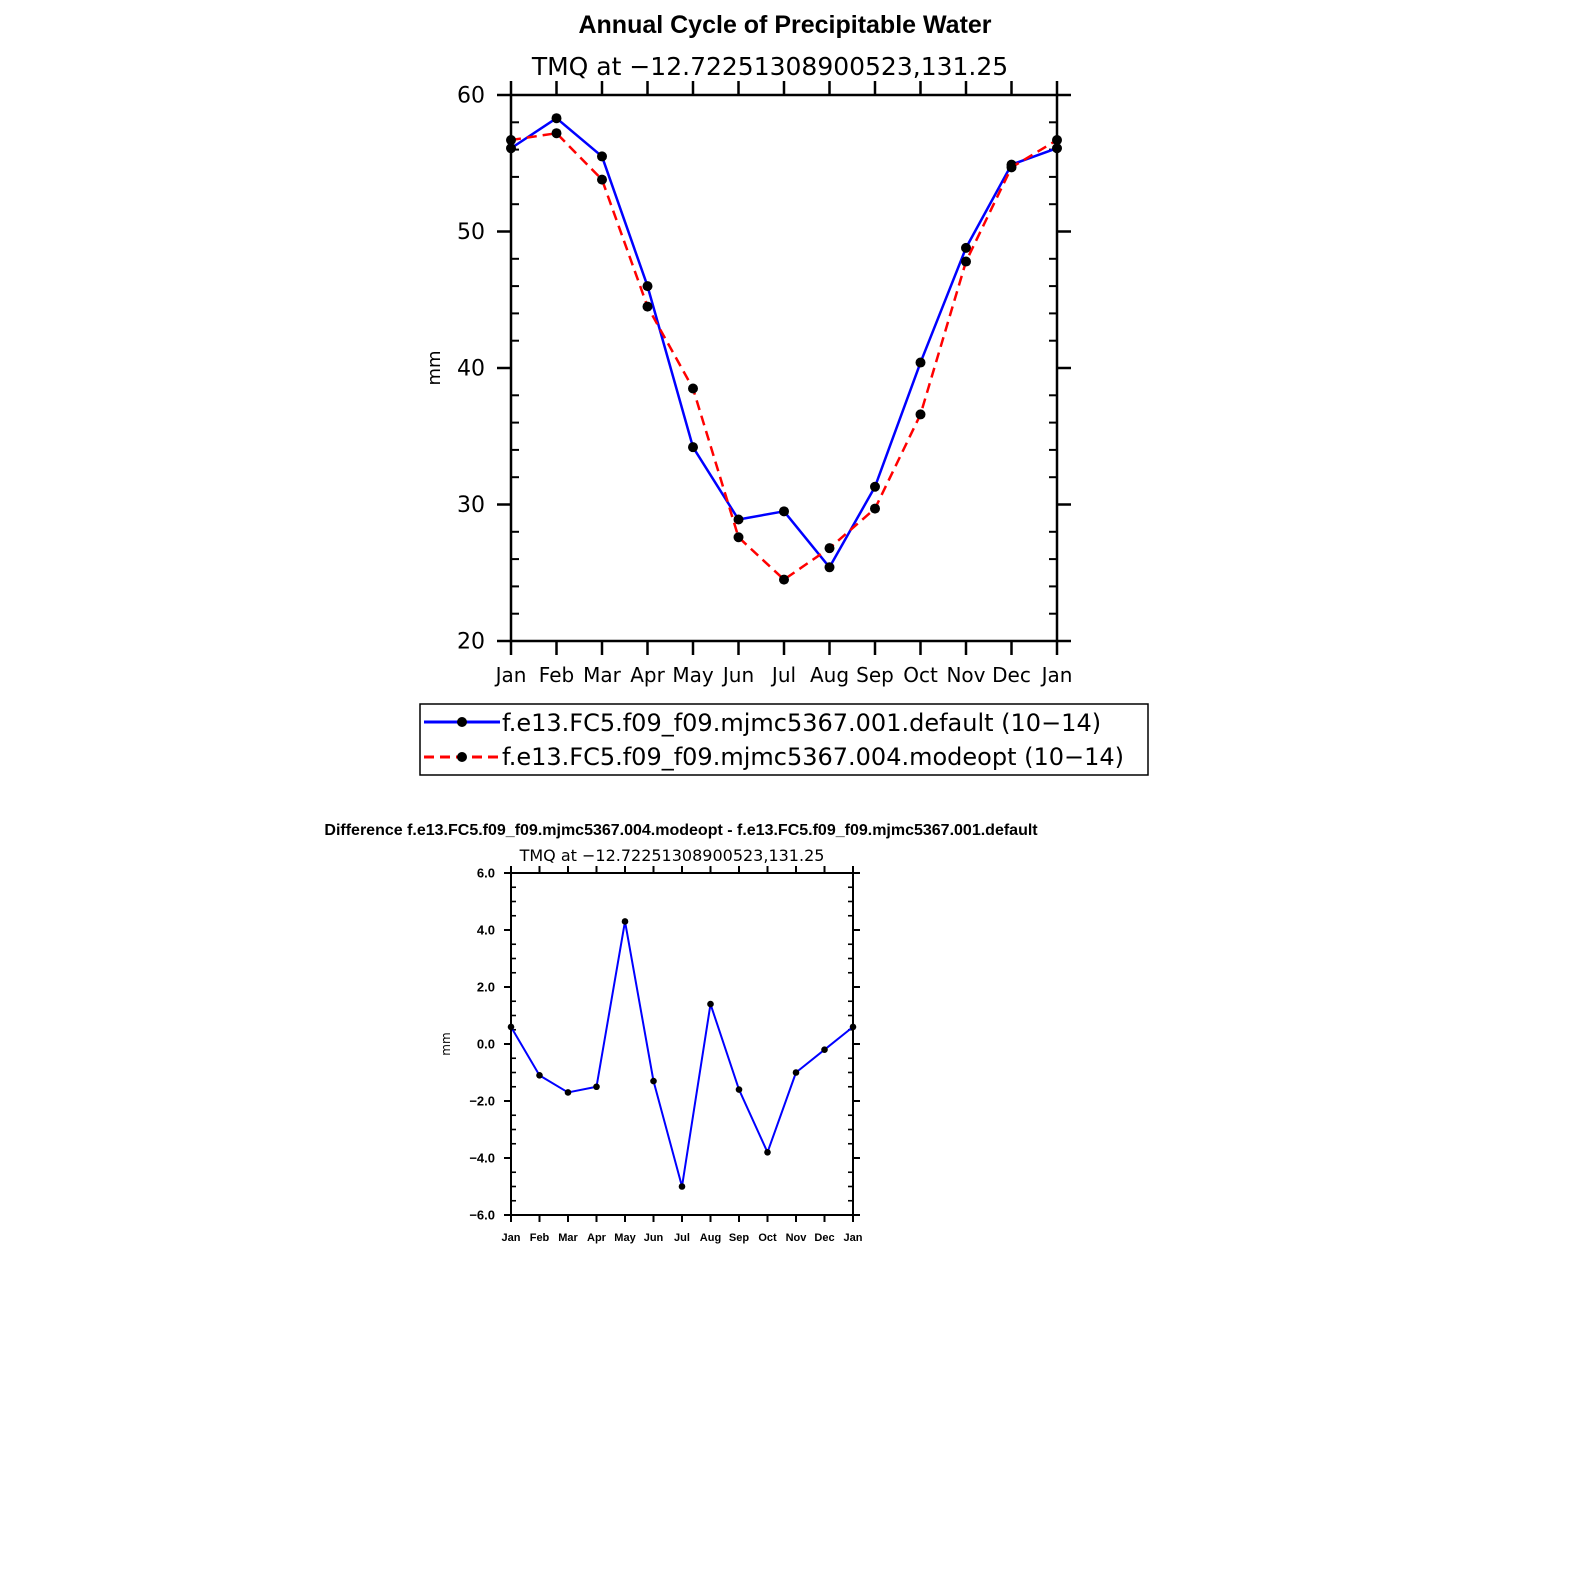  I want to click on y-tick-label: 20, so click(471, 642).